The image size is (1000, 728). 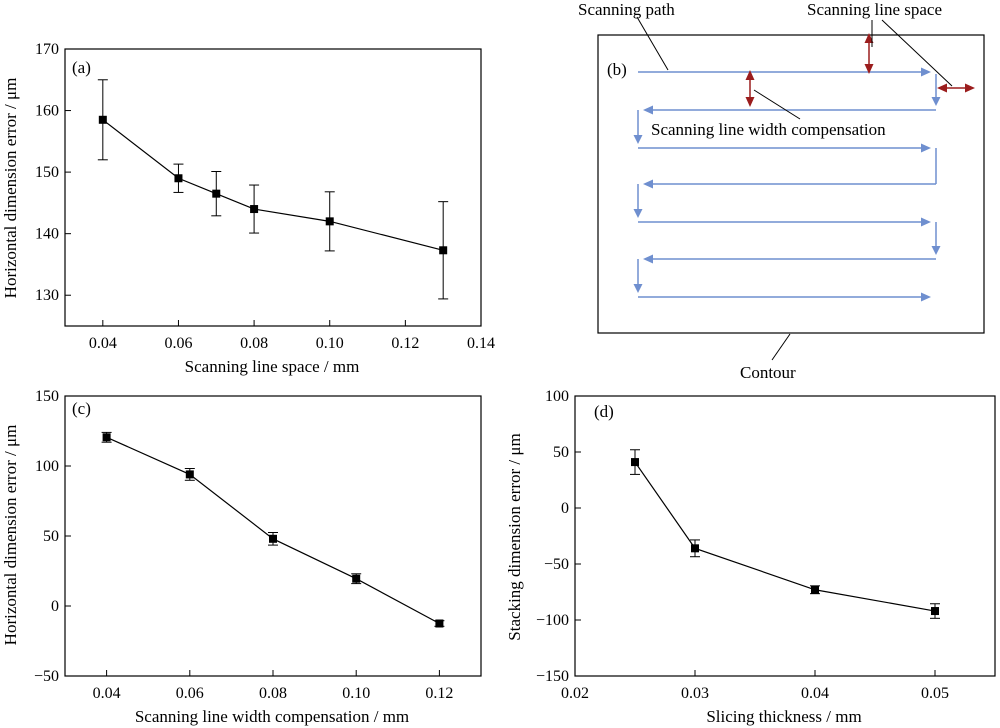 What do you see at coordinates (273, 693) in the screenshot?
I see `x-tick-label-c: 0.08` at bounding box center [273, 693].